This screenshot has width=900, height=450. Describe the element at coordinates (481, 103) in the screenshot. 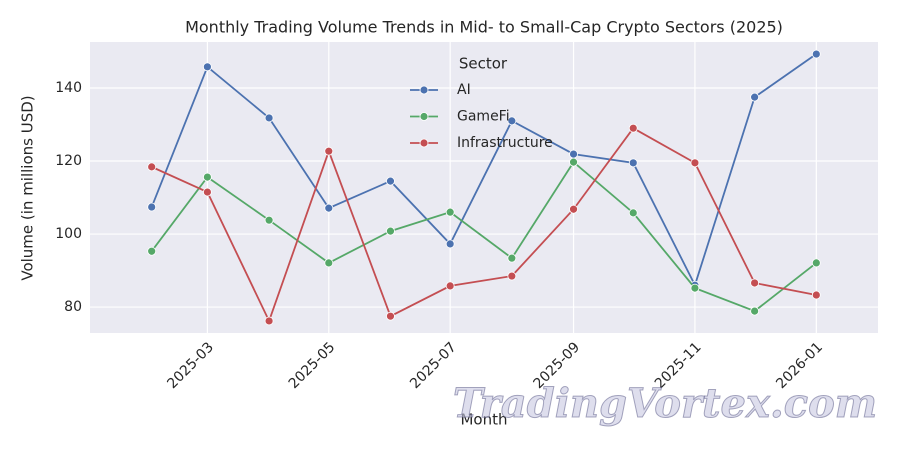

I see `legend: Sector AI GameFi Infrastructure` at that location.